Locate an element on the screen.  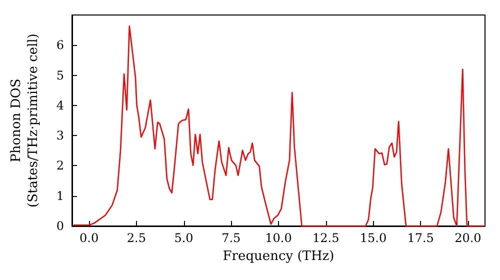
x-tick-label: 15.0 is located at coordinates (373, 238).